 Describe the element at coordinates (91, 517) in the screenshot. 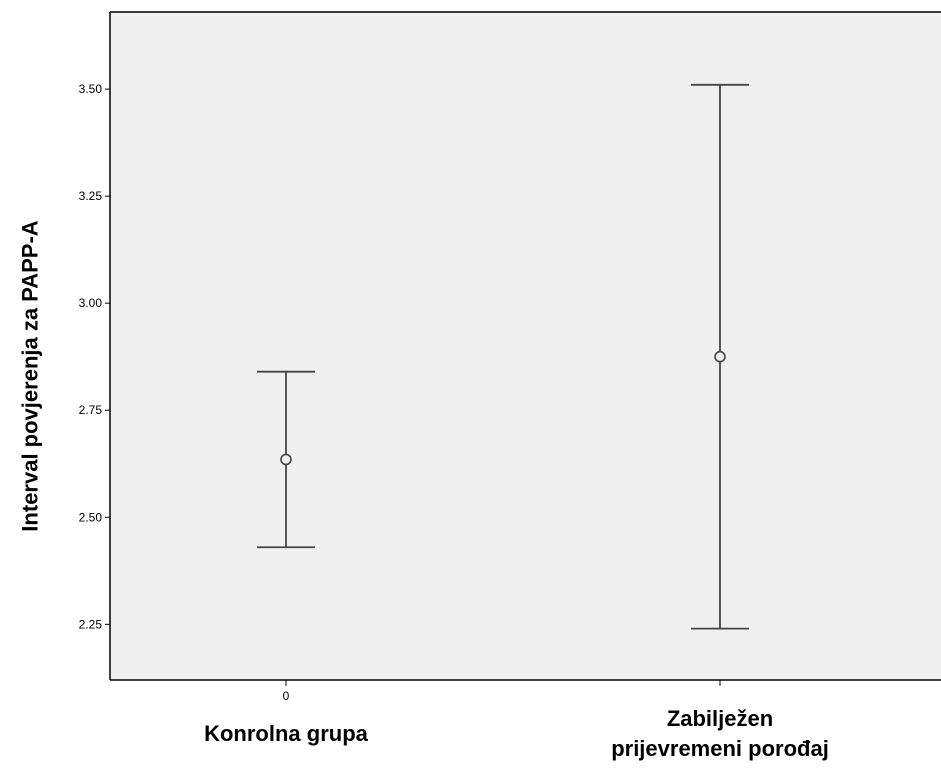

I see `y-tick-label: 2.50` at that location.